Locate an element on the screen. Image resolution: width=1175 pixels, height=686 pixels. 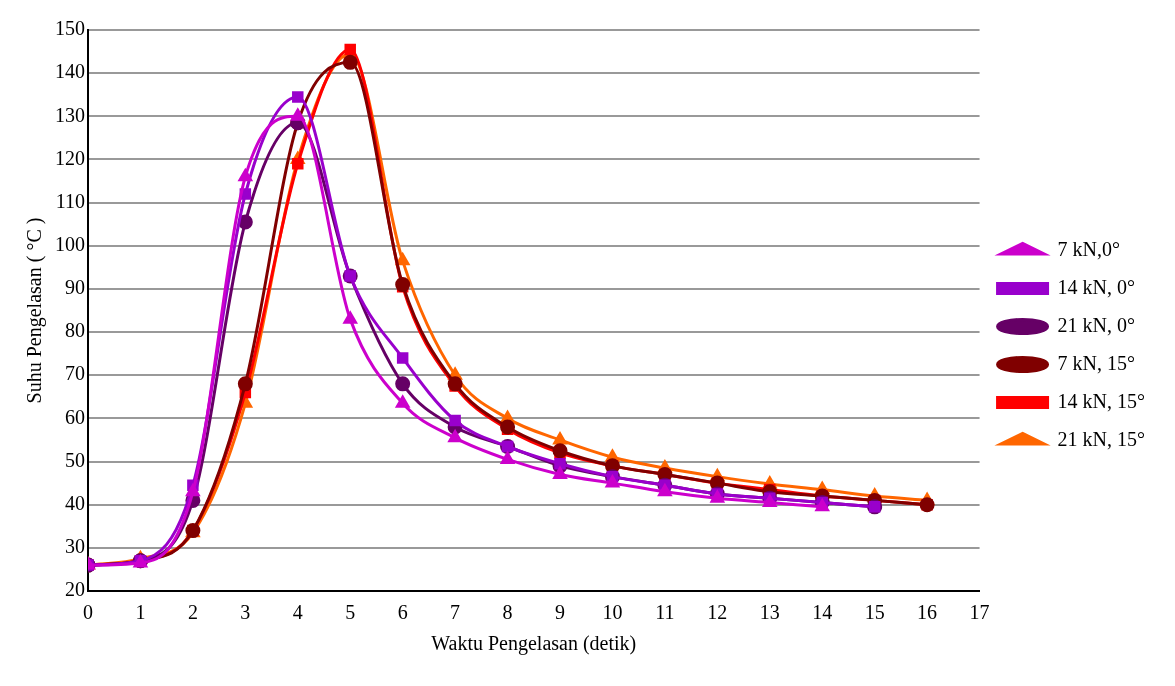
y-tick-label: 30 is located at coordinates (75, 546).